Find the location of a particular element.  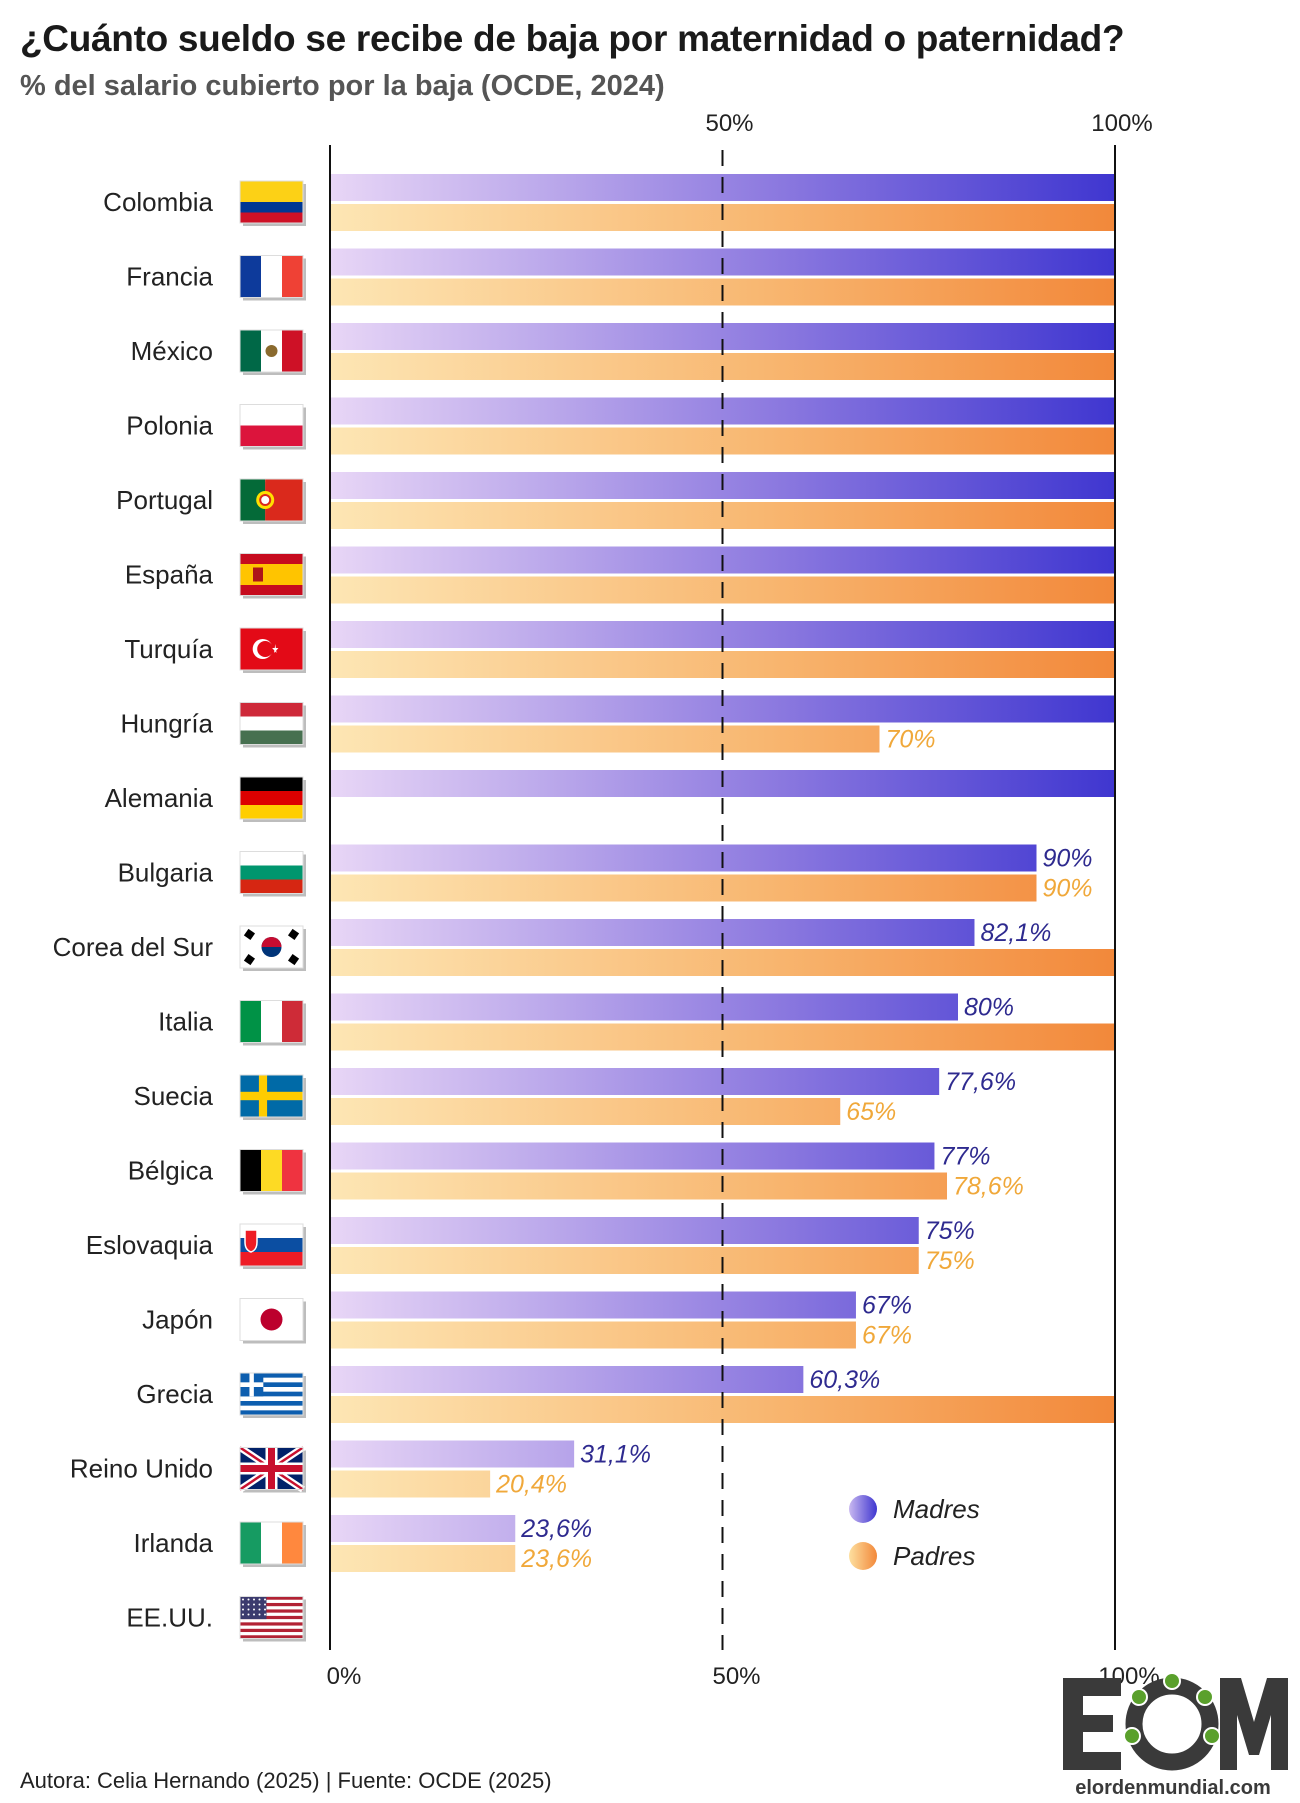

data-label-madres: 82,1% is located at coordinates (1015, 933).